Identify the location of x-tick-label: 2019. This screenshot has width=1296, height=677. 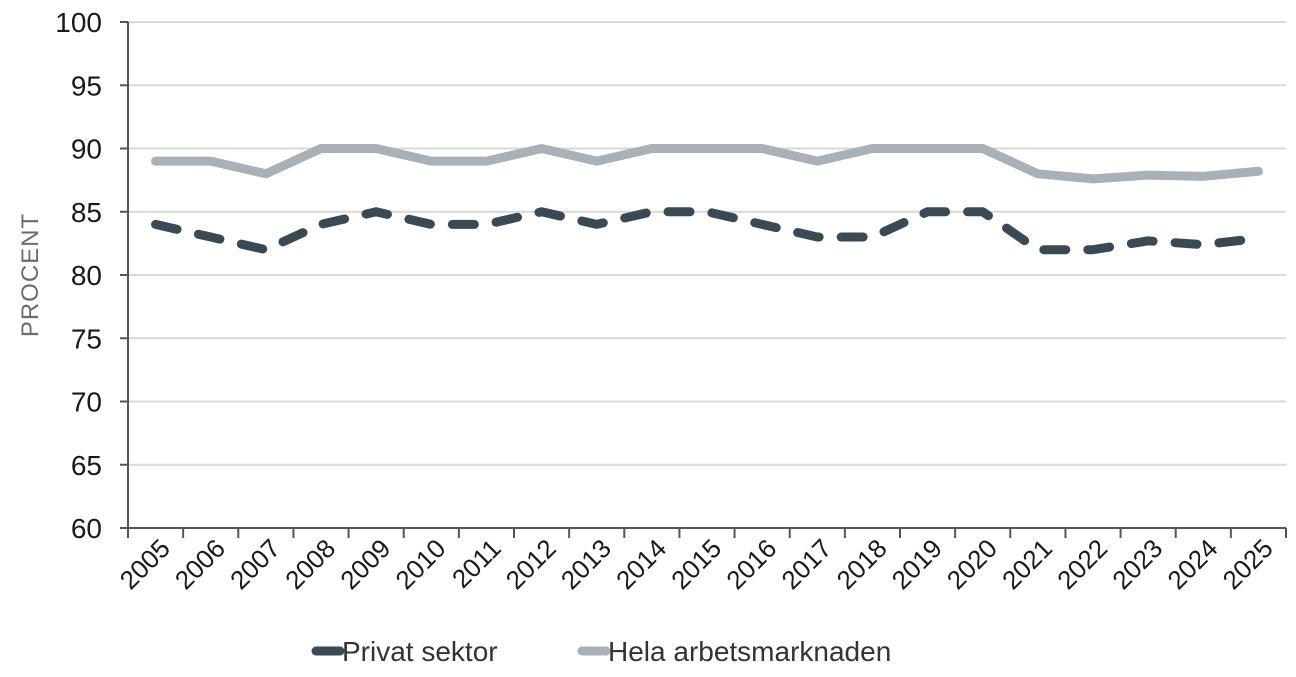
(917, 564).